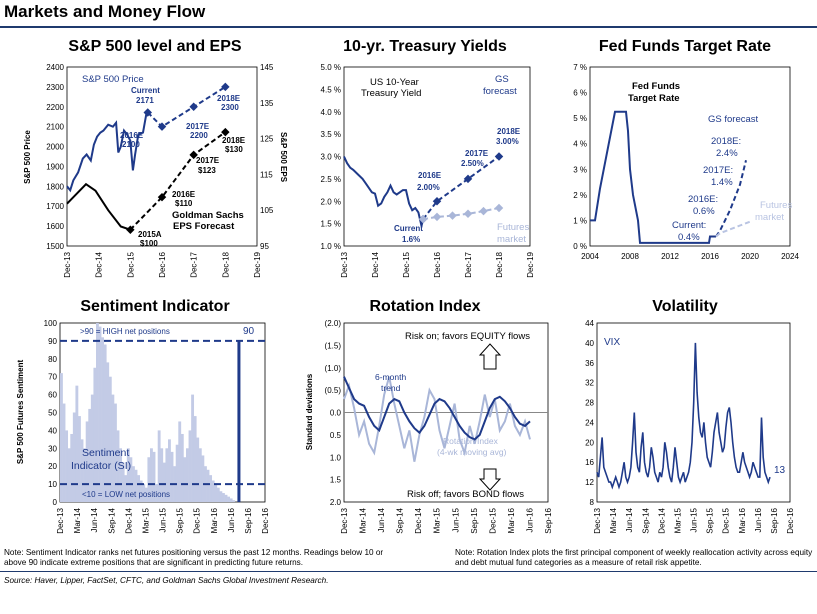  What do you see at coordinates (125, 331) in the screenshot?
I see `sentiment-annotation: >90 = HIGH net positions` at bounding box center [125, 331].